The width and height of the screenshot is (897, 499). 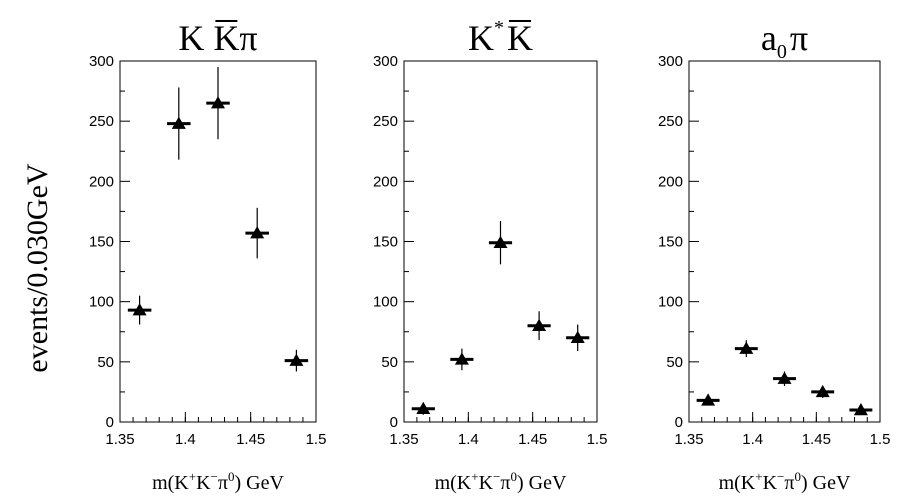 I want to click on y-axis-label: events/0.030GeV, so click(x=37, y=267).